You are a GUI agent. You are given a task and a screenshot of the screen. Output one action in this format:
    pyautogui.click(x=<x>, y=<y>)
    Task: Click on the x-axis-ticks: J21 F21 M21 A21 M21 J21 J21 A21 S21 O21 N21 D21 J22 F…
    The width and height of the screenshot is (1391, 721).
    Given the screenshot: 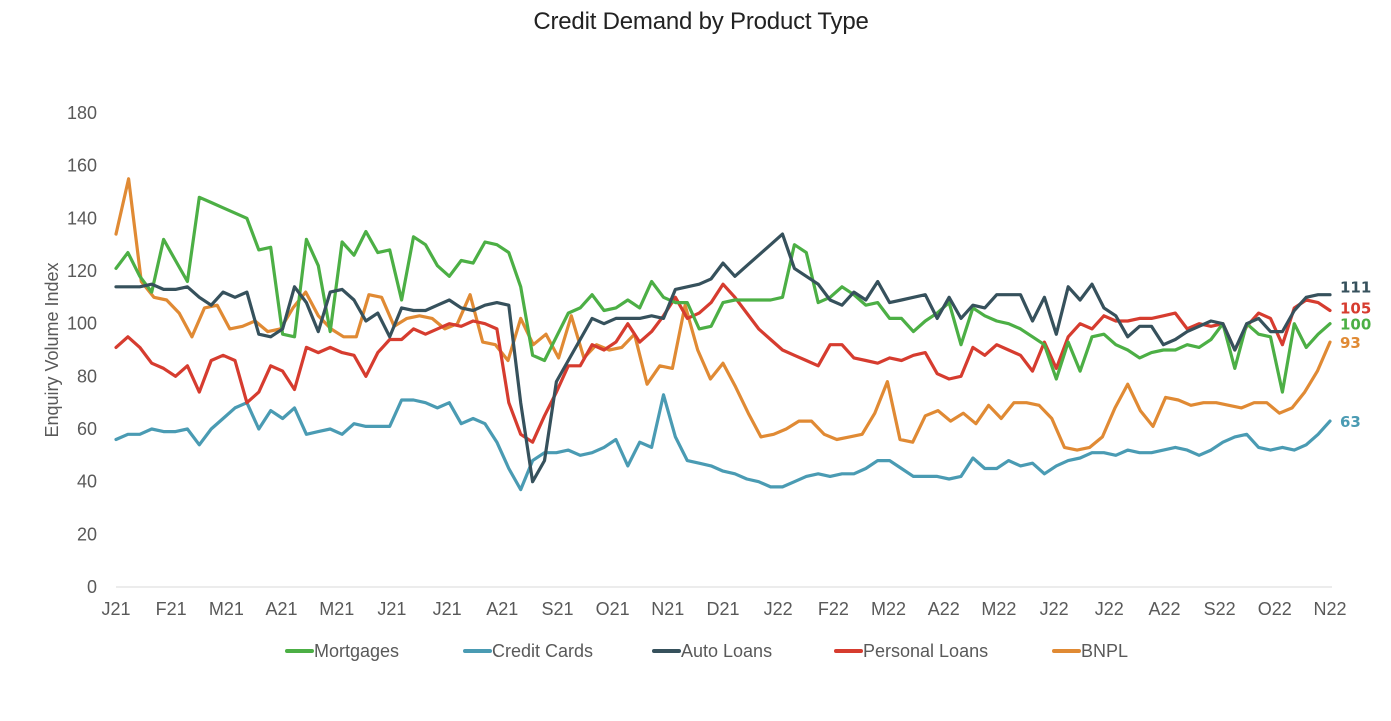 What is the action you would take?
    pyautogui.click(x=723, y=609)
    